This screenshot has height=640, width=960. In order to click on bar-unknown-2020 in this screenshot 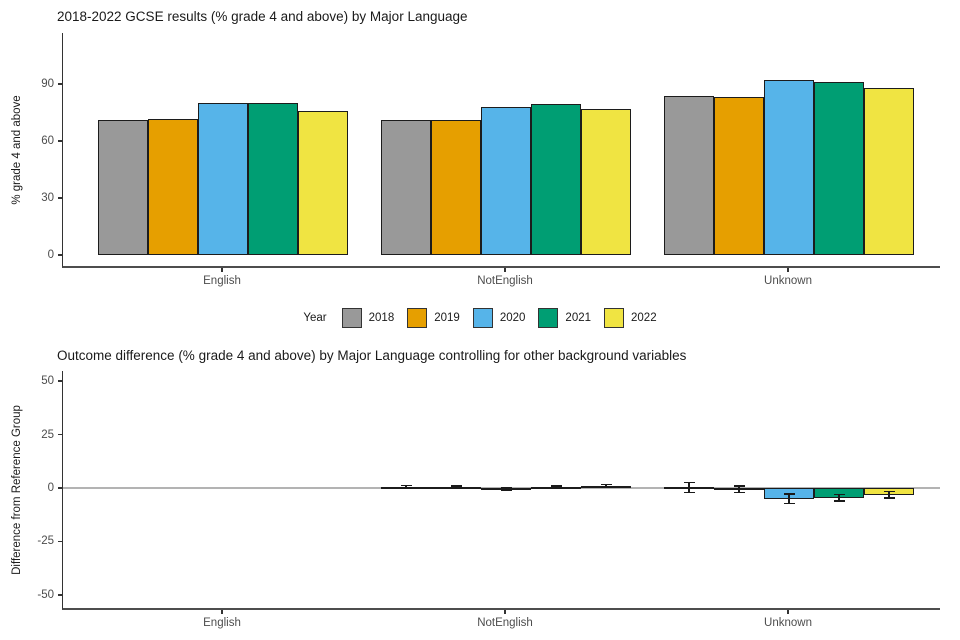, I will do `click(789, 167)`.